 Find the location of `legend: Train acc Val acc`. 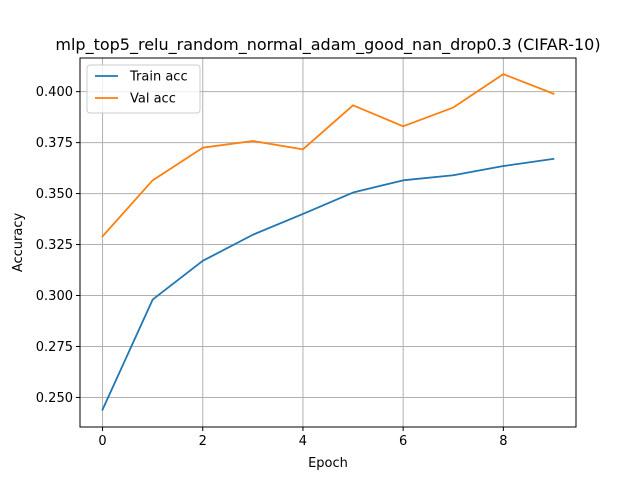

legend: Train acc Val acc is located at coordinates (143, 89).